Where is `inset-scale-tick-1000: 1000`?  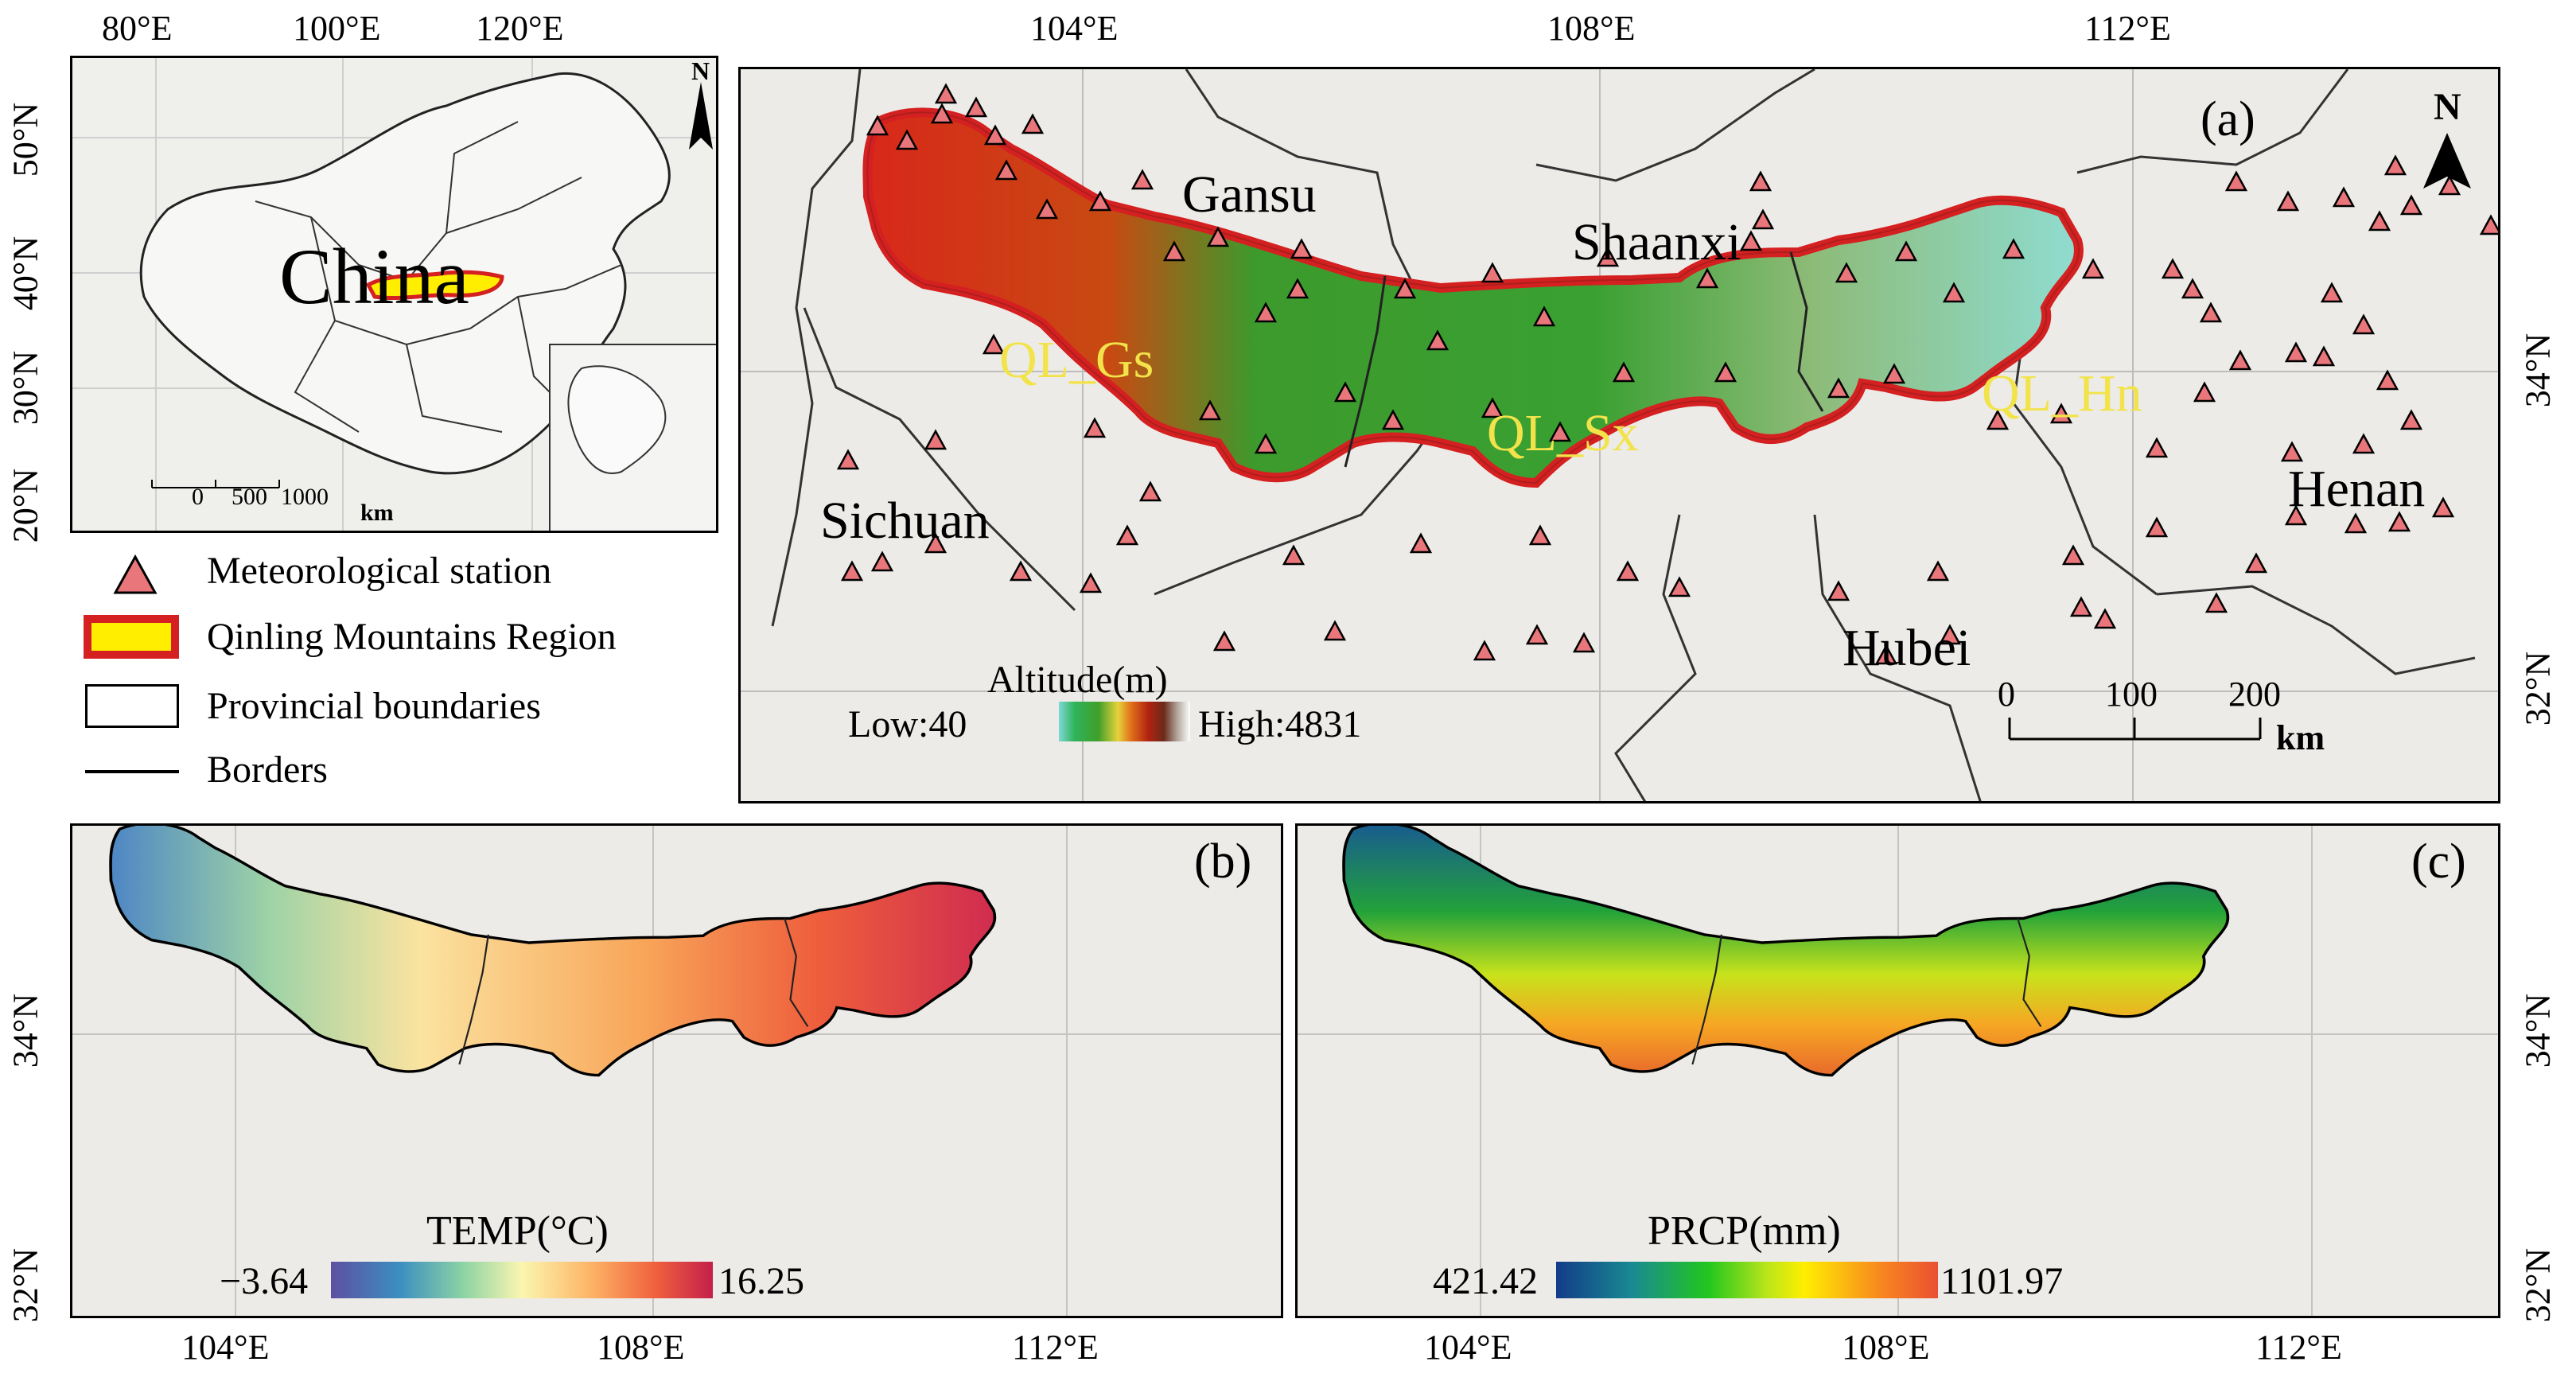
inset-scale-tick-1000: 1000 is located at coordinates (305, 497).